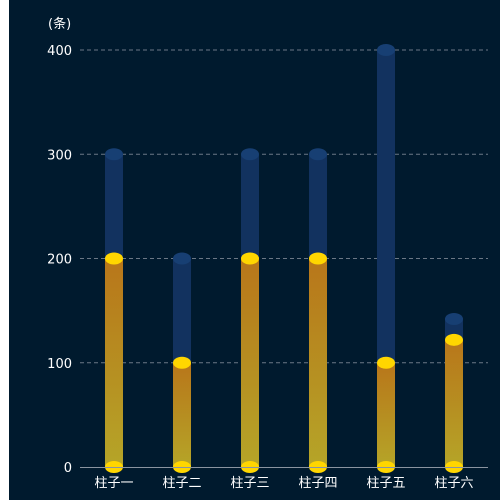 The width and height of the screenshot is (500, 500). I want to click on x-axis-ticks: 柱子一 柱子二 柱子三 柱子四 柱子五 柱子六, so click(283, 483).